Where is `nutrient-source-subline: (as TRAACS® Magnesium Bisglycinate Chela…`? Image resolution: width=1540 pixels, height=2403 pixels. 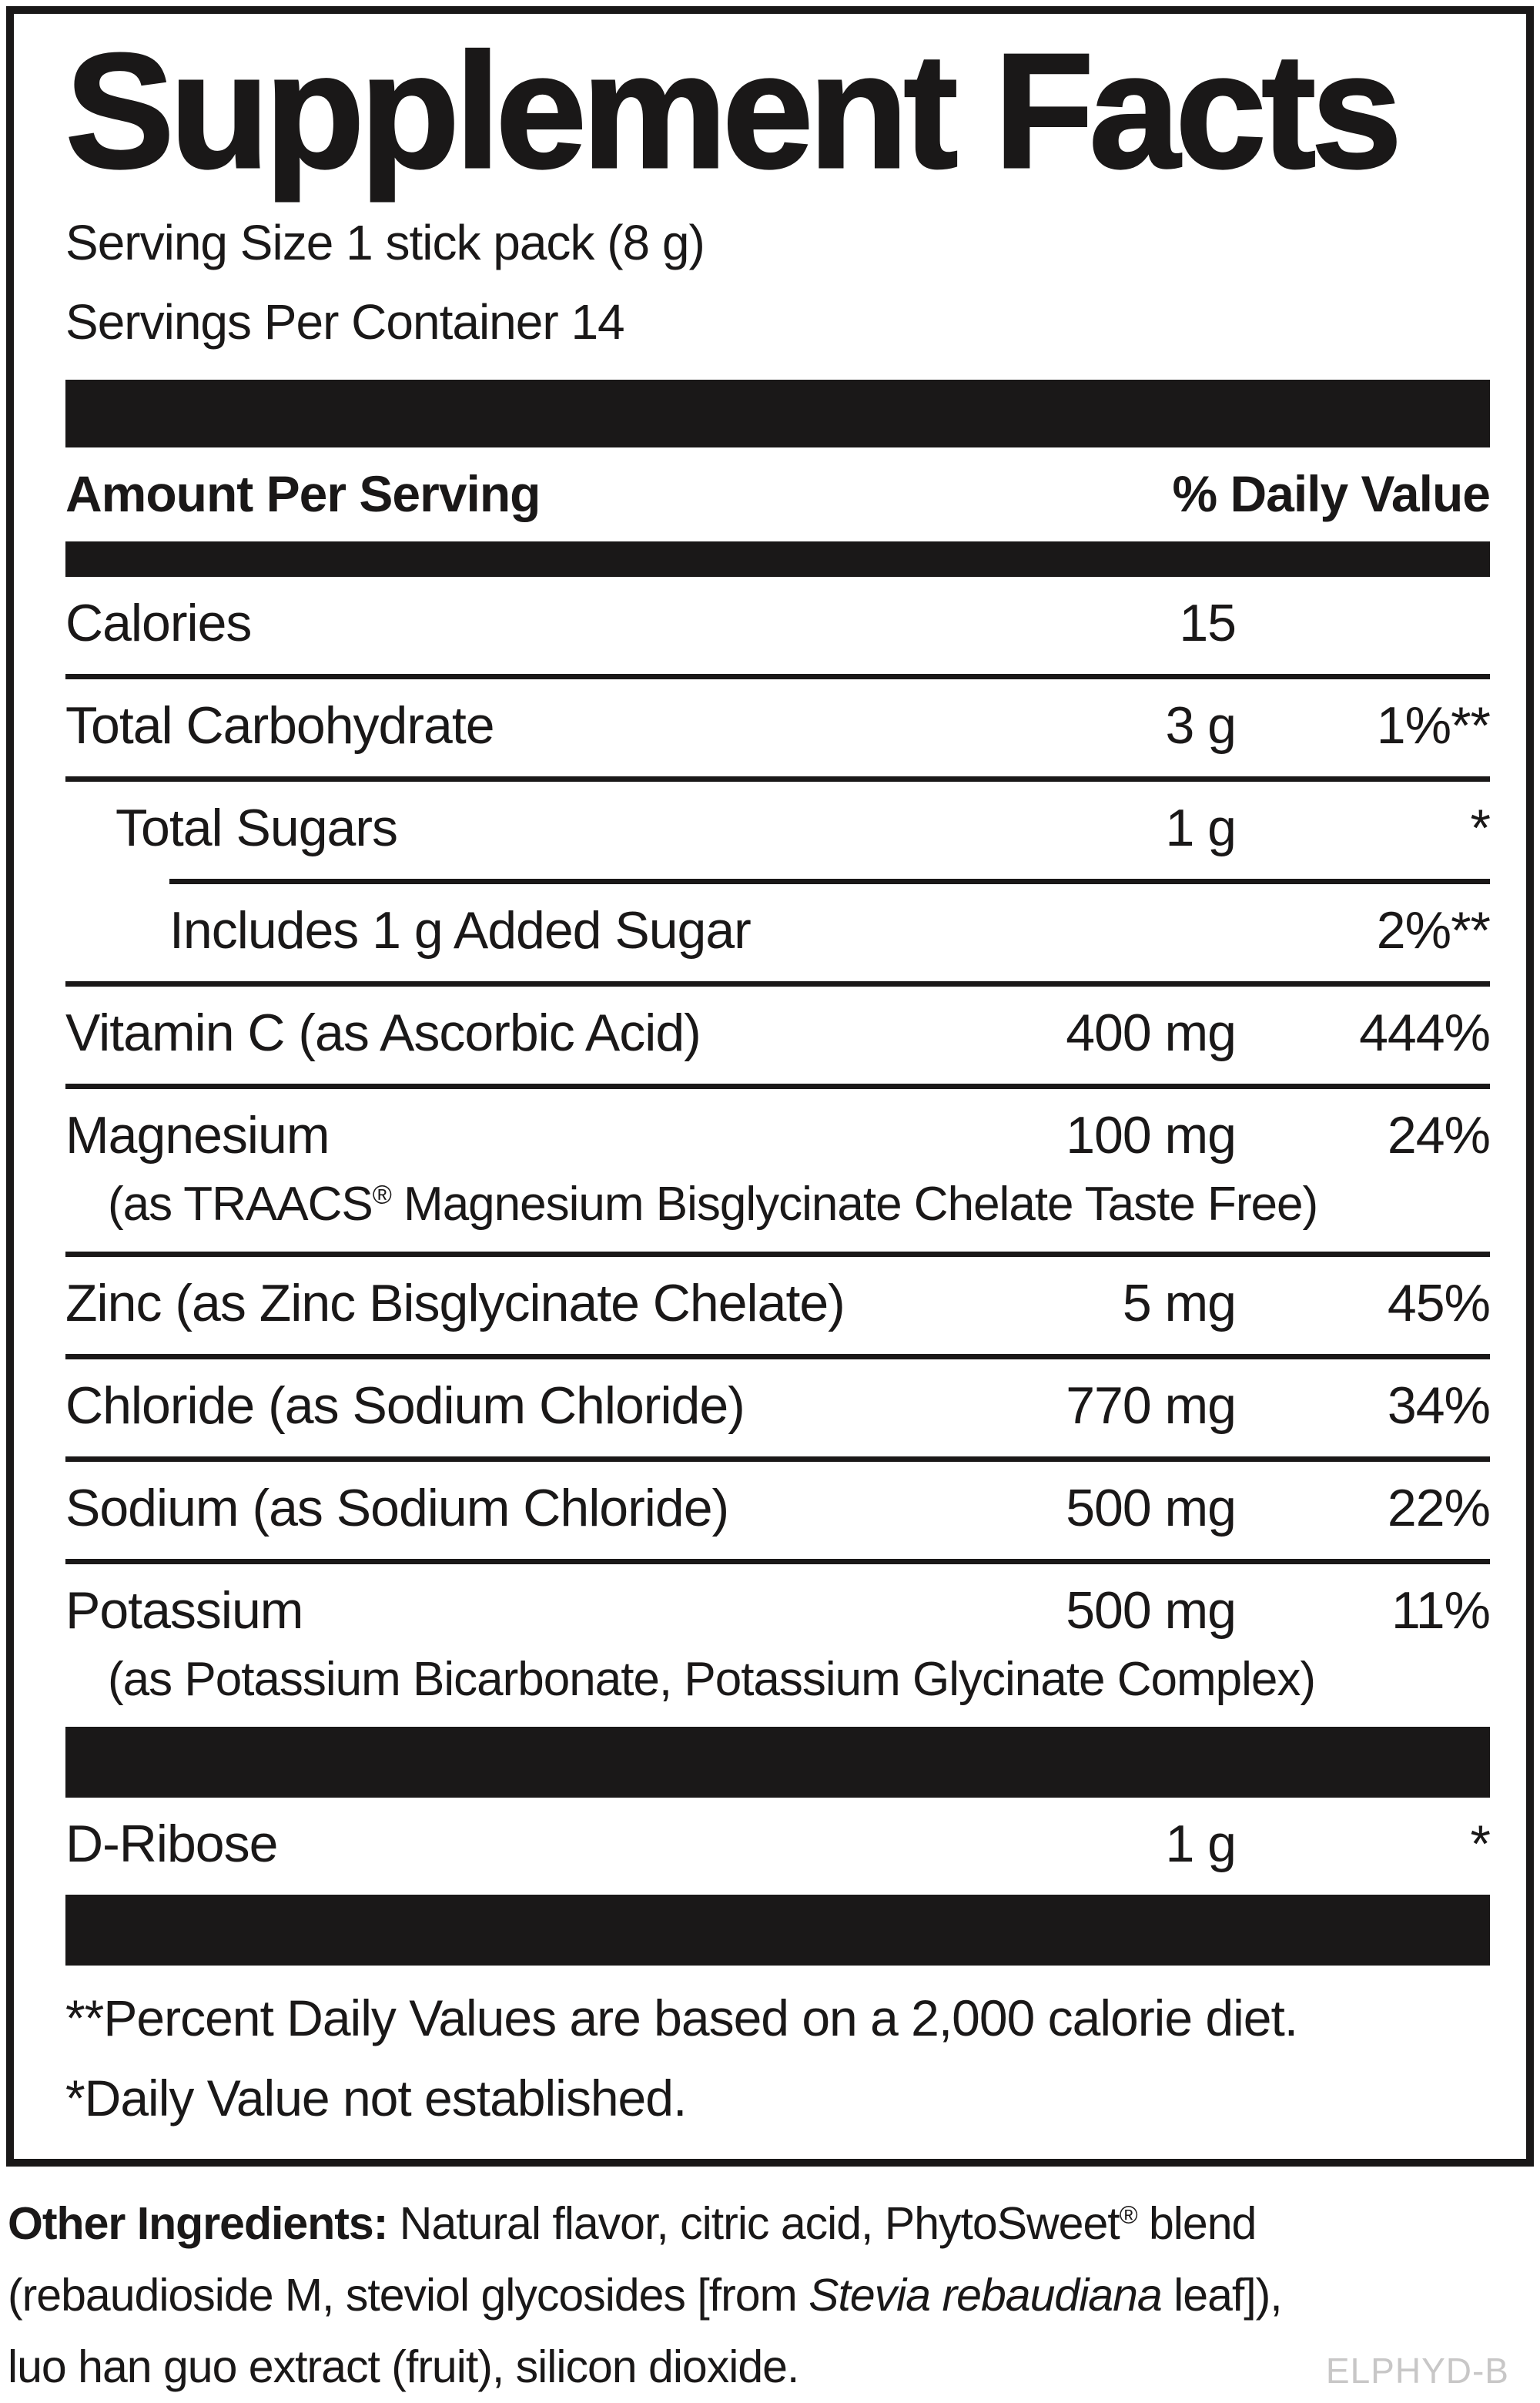
nutrient-source-subline: (as TRAACS® Magnesium Bisglycinate Chela… is located at coordinates (777, 1204).